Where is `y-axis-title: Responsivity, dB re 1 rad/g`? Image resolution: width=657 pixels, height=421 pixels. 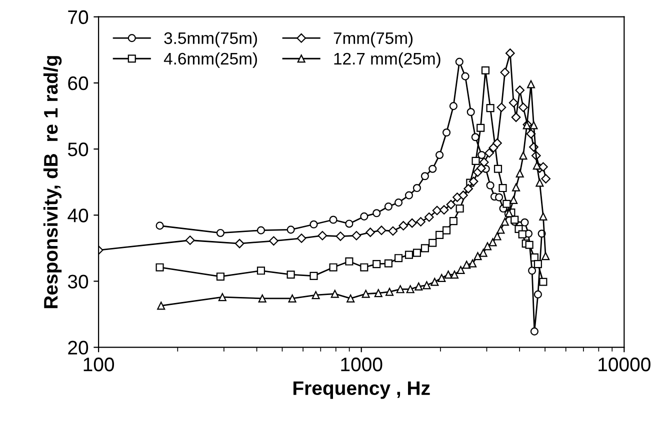 y-axis-title: Responsivity, dB re 1 rad/g is located at coordinates (52, 182).